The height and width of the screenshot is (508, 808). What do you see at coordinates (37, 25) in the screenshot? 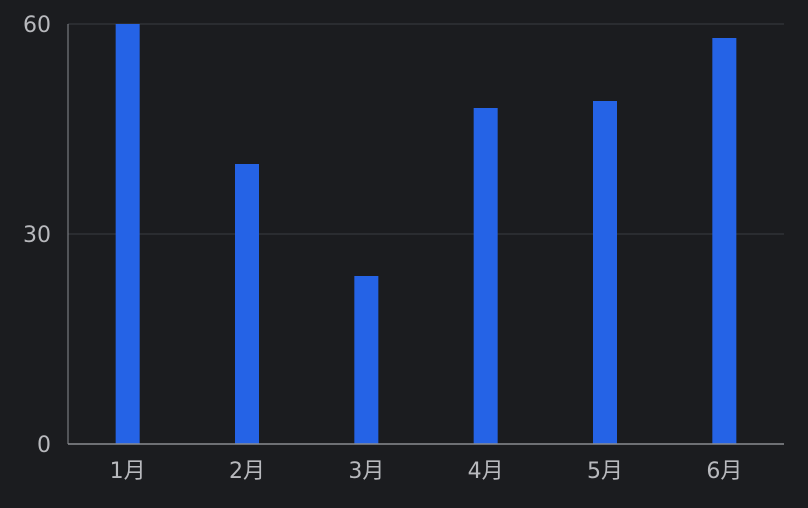
I see `y-tick-label-60: 60` at bounding box center [37, 25].